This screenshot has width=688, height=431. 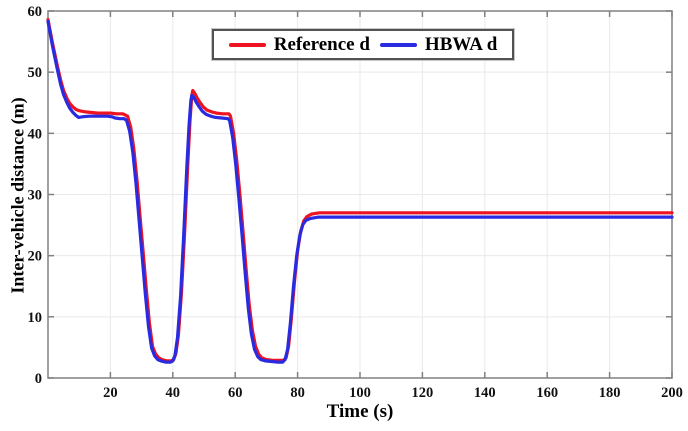 What do you see at coordinates (247, 44) in the screenshot?
I see `legend-line-sample-reference-d` at bounding box center [247, 44].